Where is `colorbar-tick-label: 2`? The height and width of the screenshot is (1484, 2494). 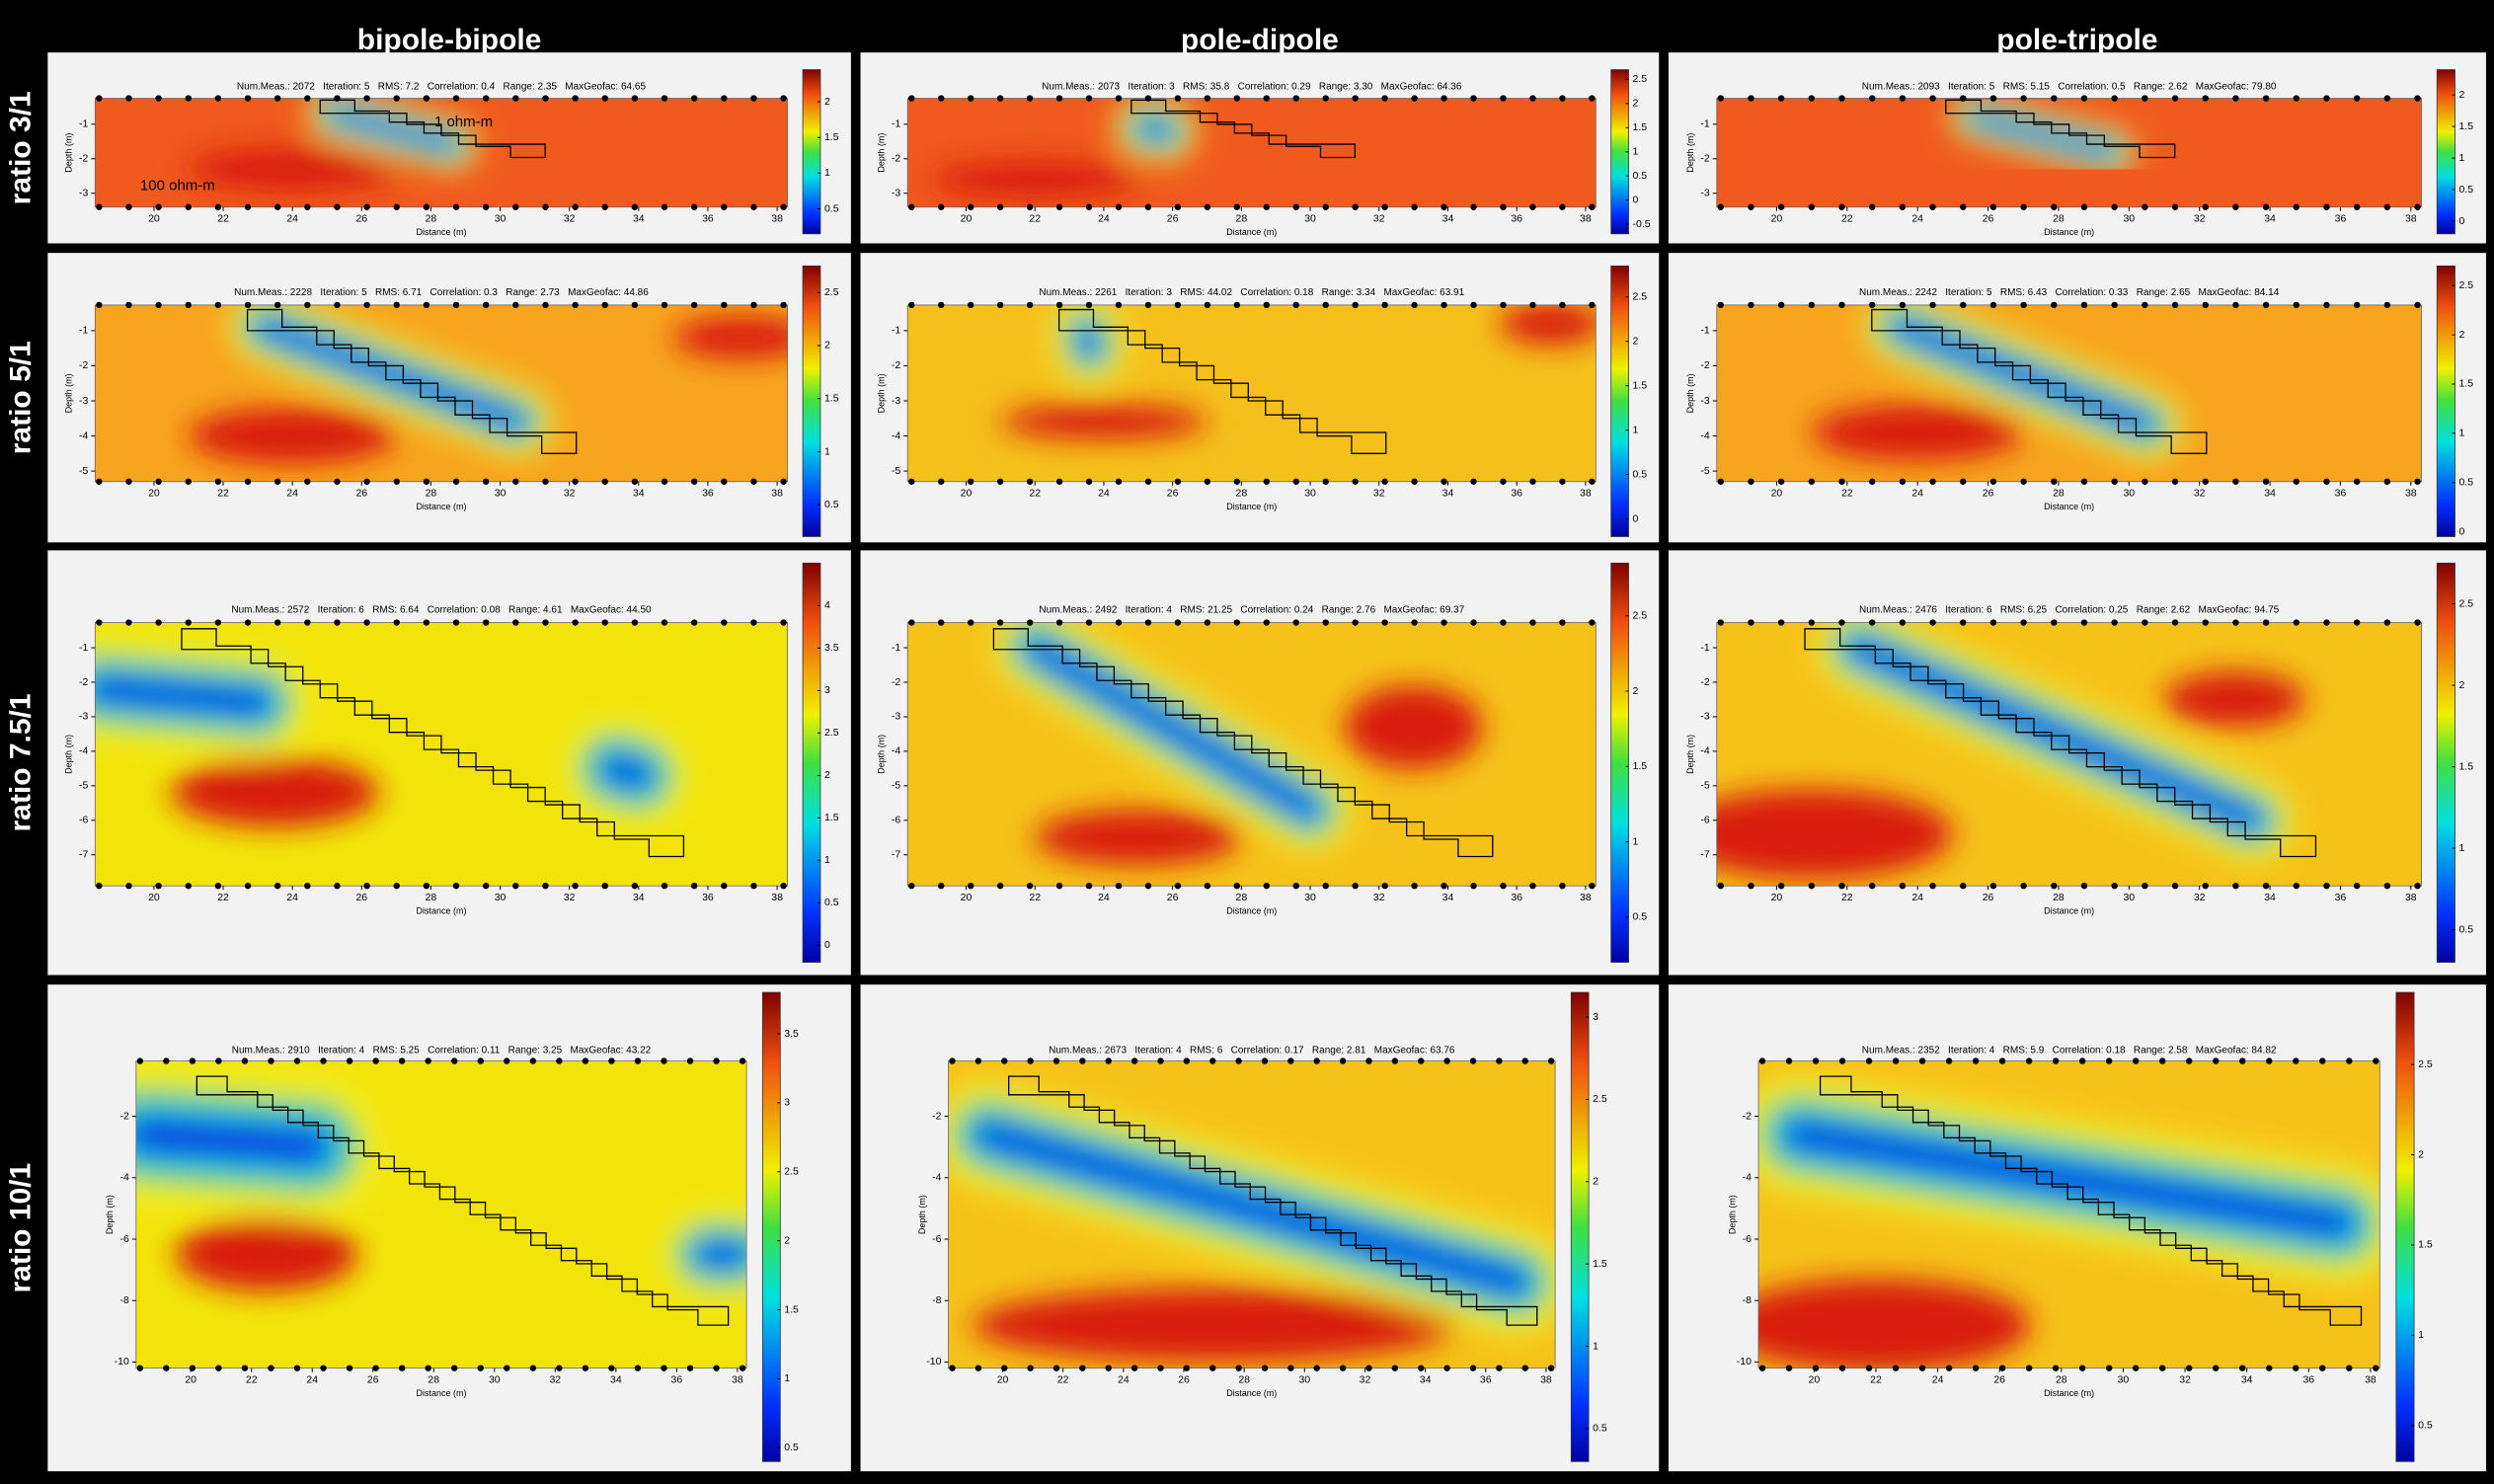
colorbar-tick-label: 2 is located at coordinates (2461, 95).